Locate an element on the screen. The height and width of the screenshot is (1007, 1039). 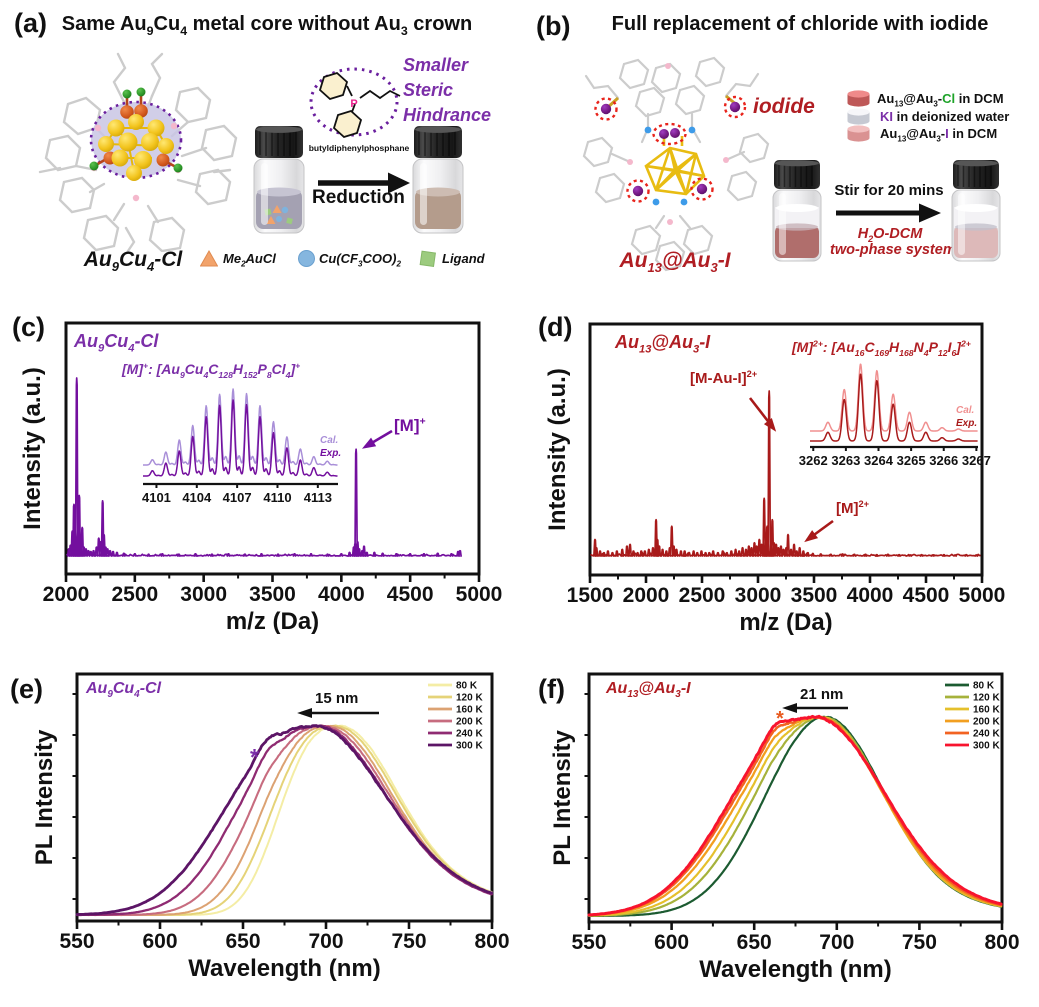
pl-curve-200k is located at coordinates (284, 820).